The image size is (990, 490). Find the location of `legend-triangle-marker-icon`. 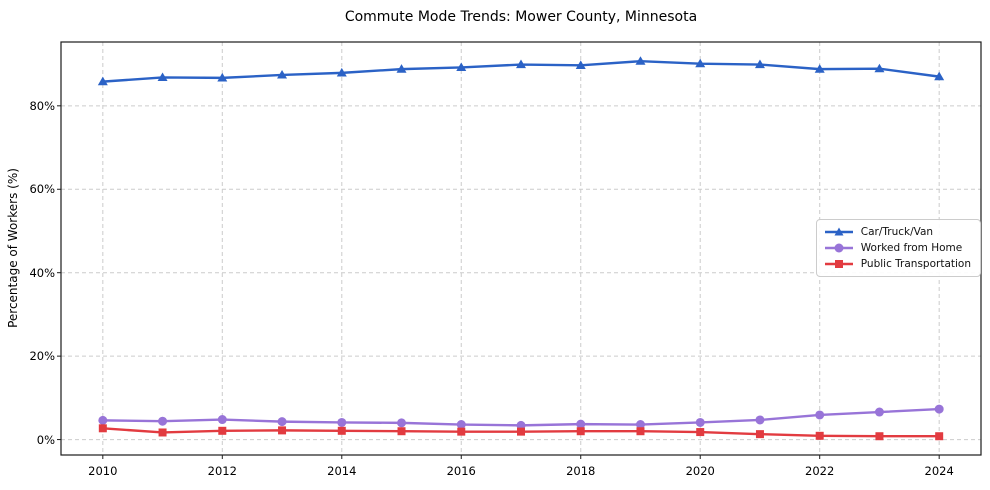

legend-triangle-marker-icon is located at coordinates (838, 231).